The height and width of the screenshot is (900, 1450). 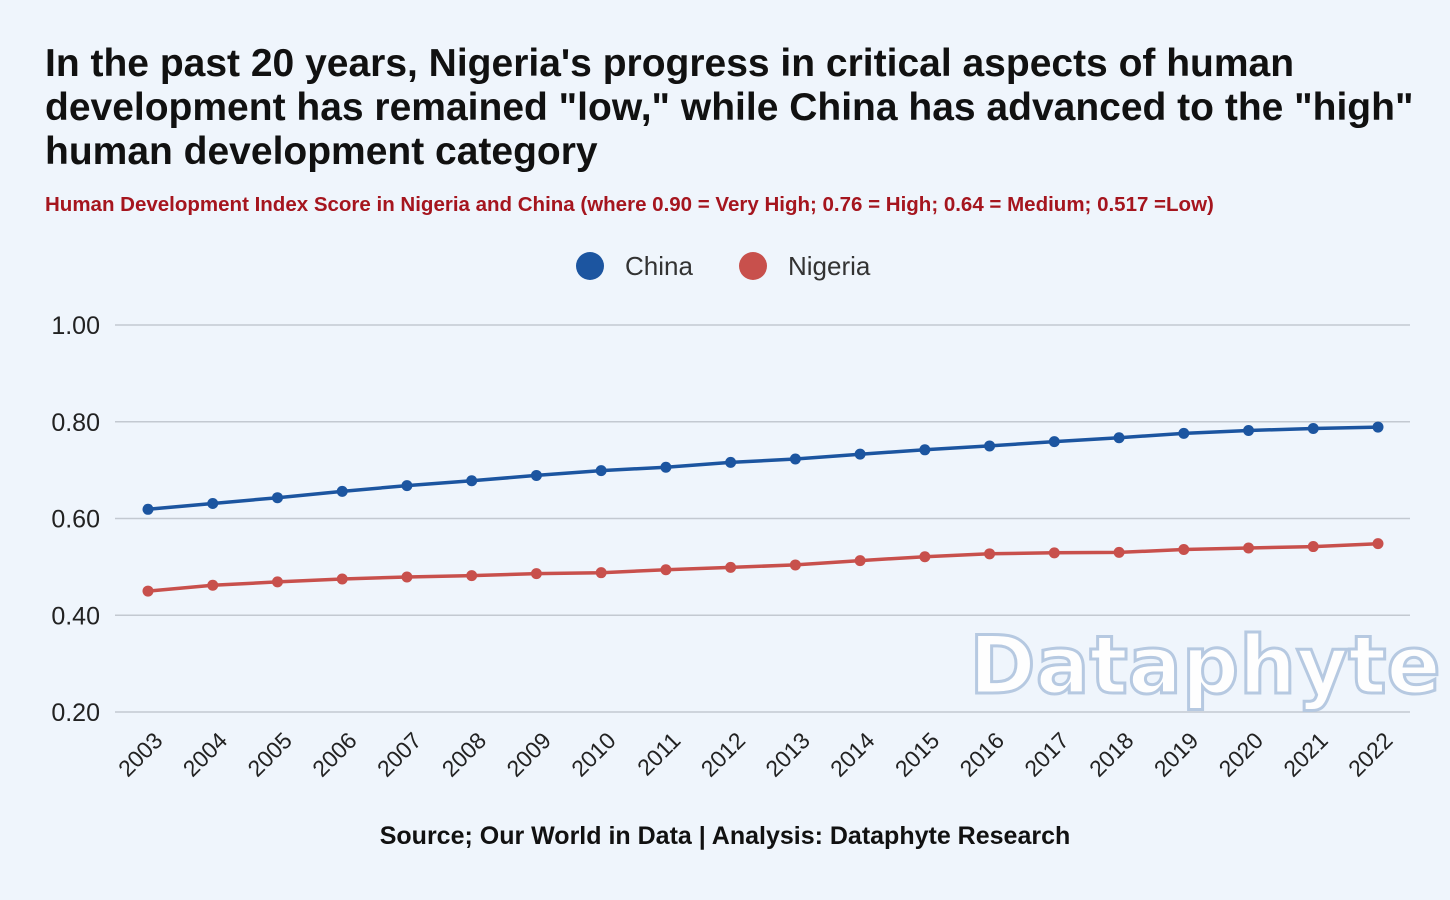 What do you see at coordinates (1370, 754) in the screenshot?
I see `x-tick-label: 2022` at bounding box center [1370, 754].